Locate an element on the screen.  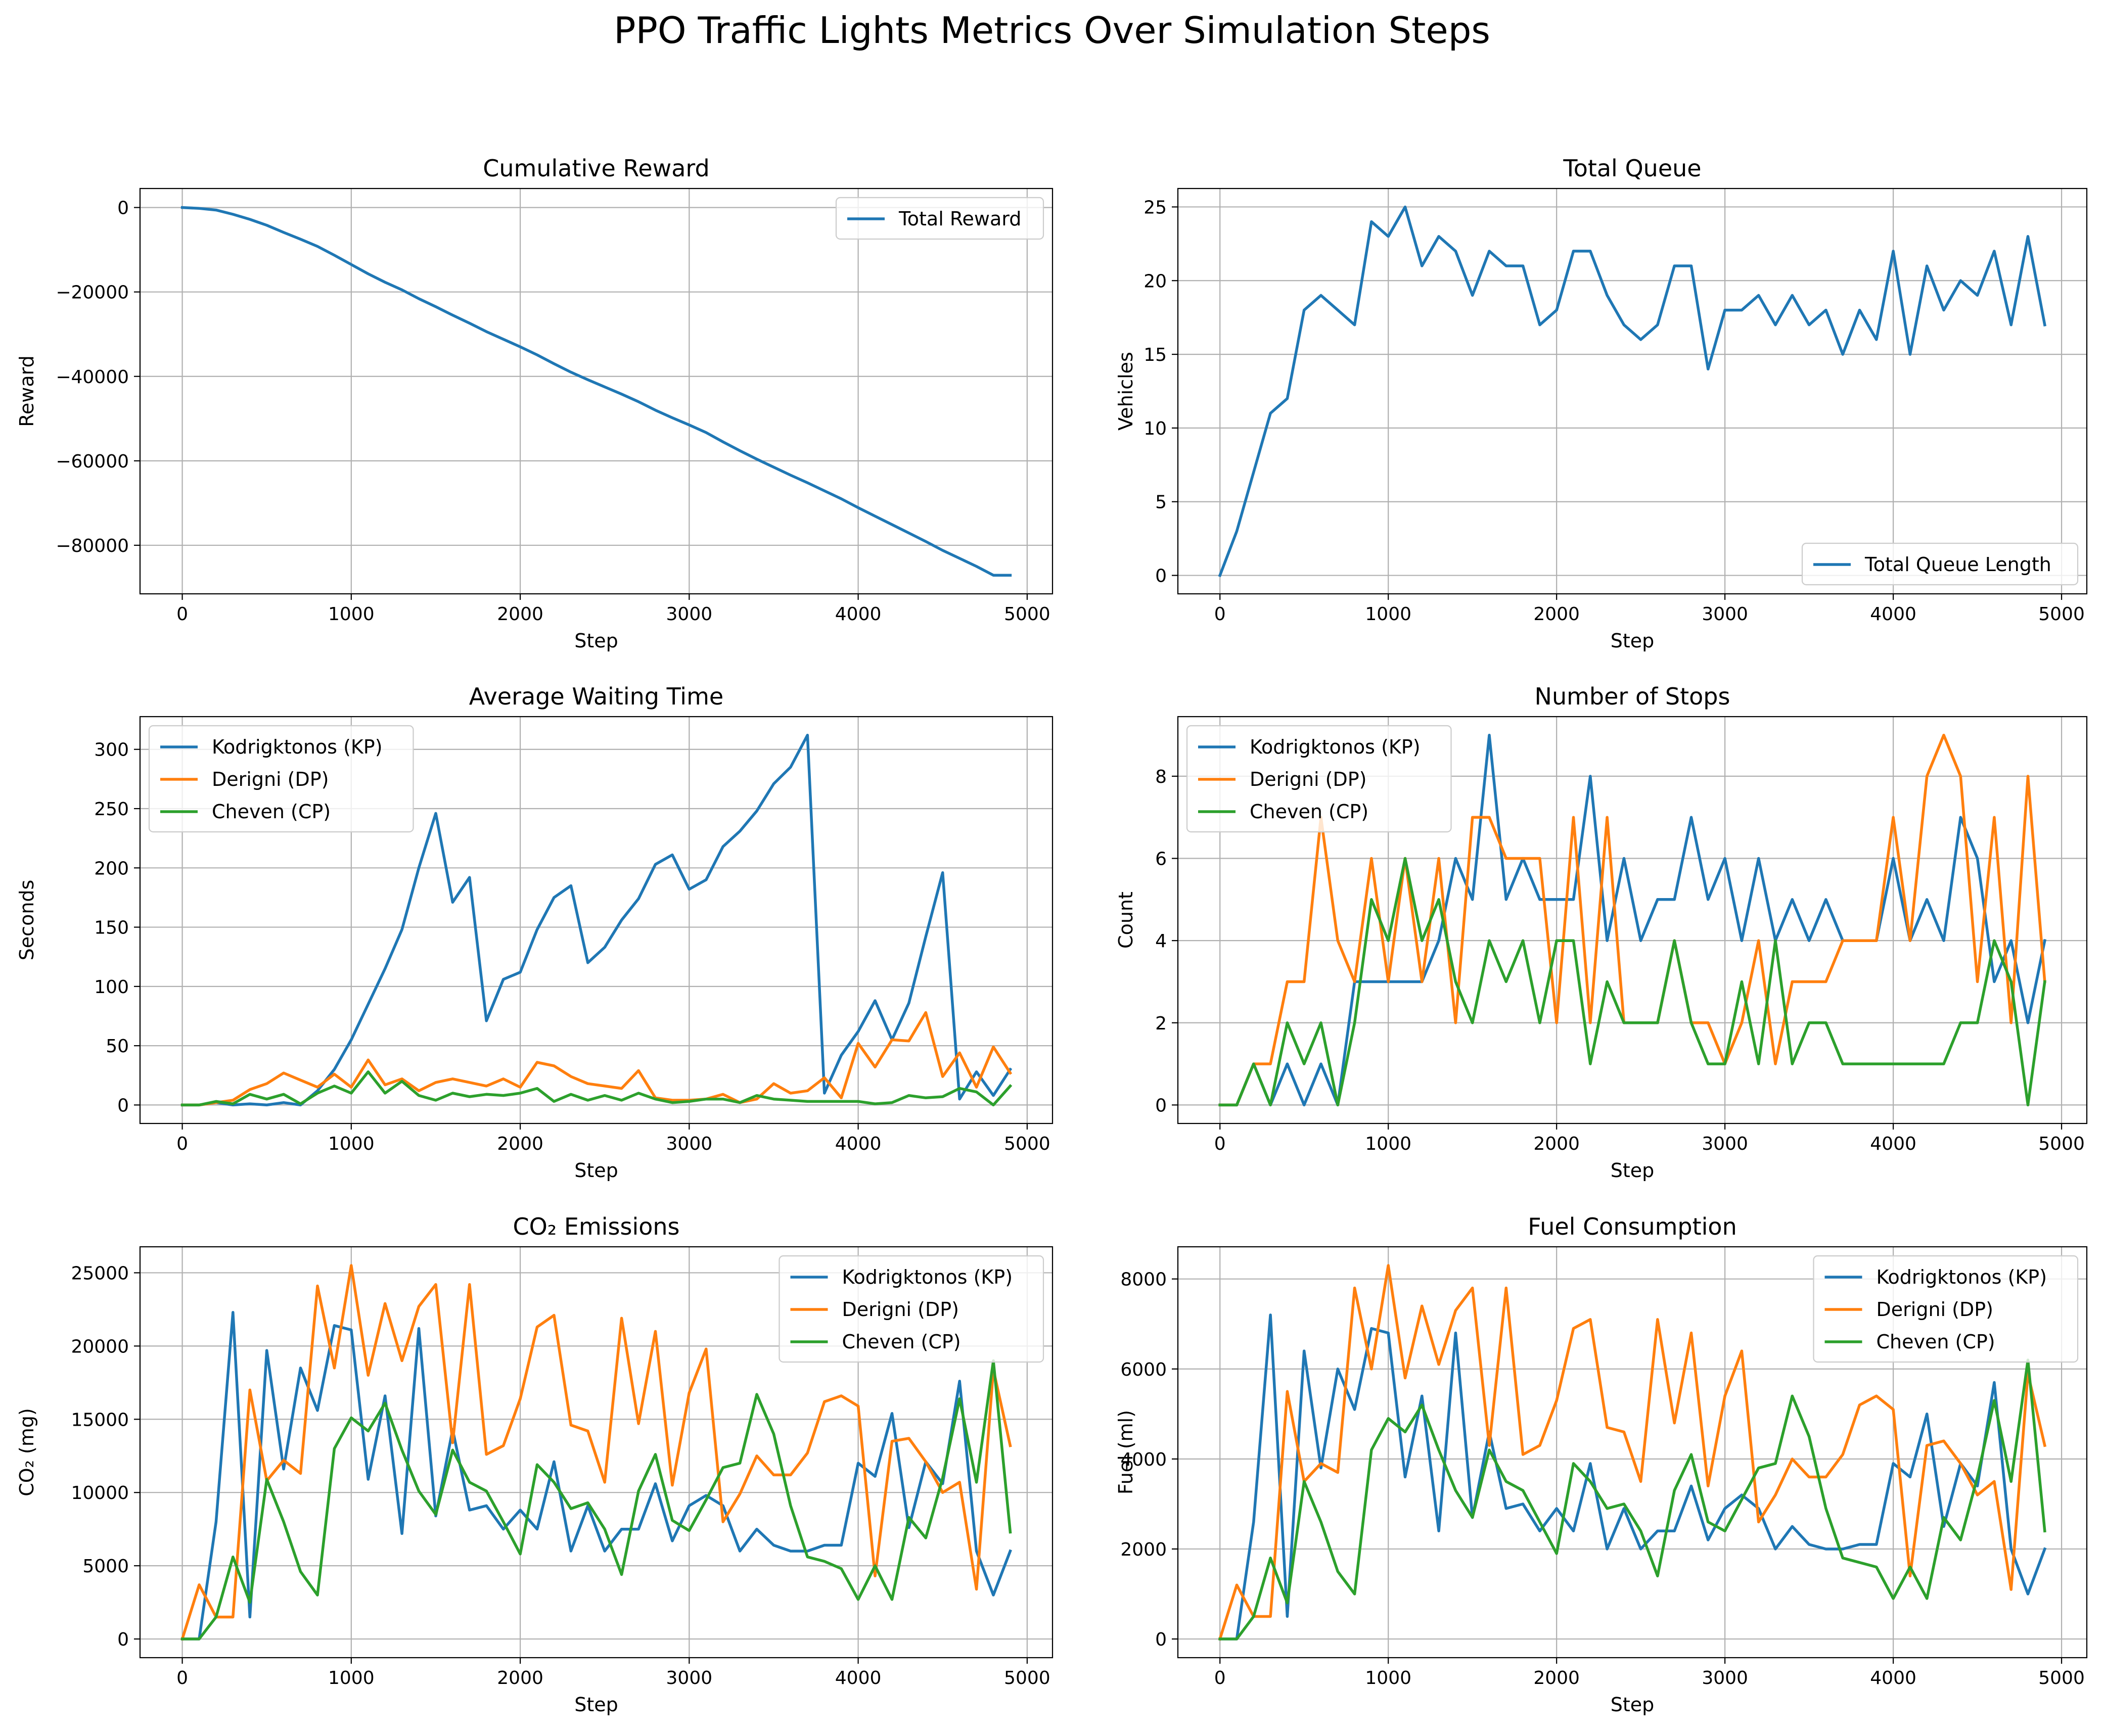
y-tick-label: 5000 is located at coordinates (105, 1566).